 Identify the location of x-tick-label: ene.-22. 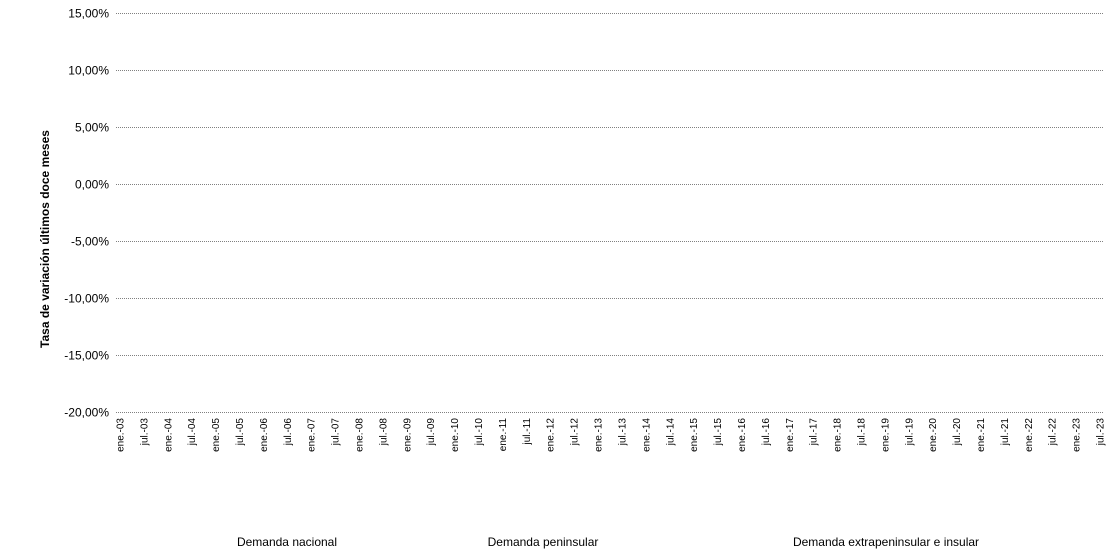
(1029, 435).